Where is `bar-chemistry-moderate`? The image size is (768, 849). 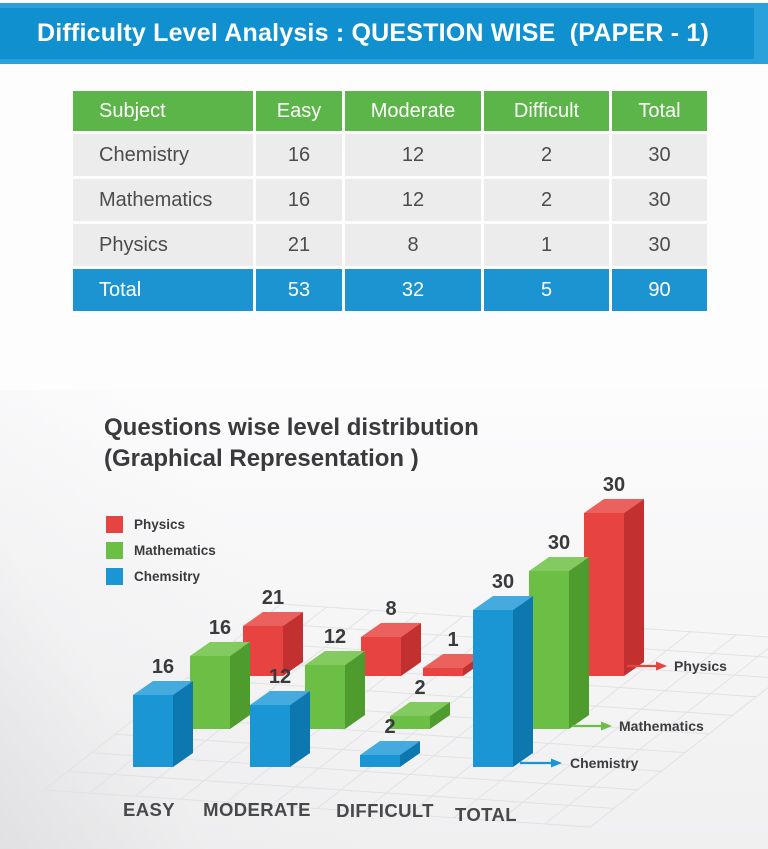
bar-chemistry-moderate is located at coordinates (270, 736).